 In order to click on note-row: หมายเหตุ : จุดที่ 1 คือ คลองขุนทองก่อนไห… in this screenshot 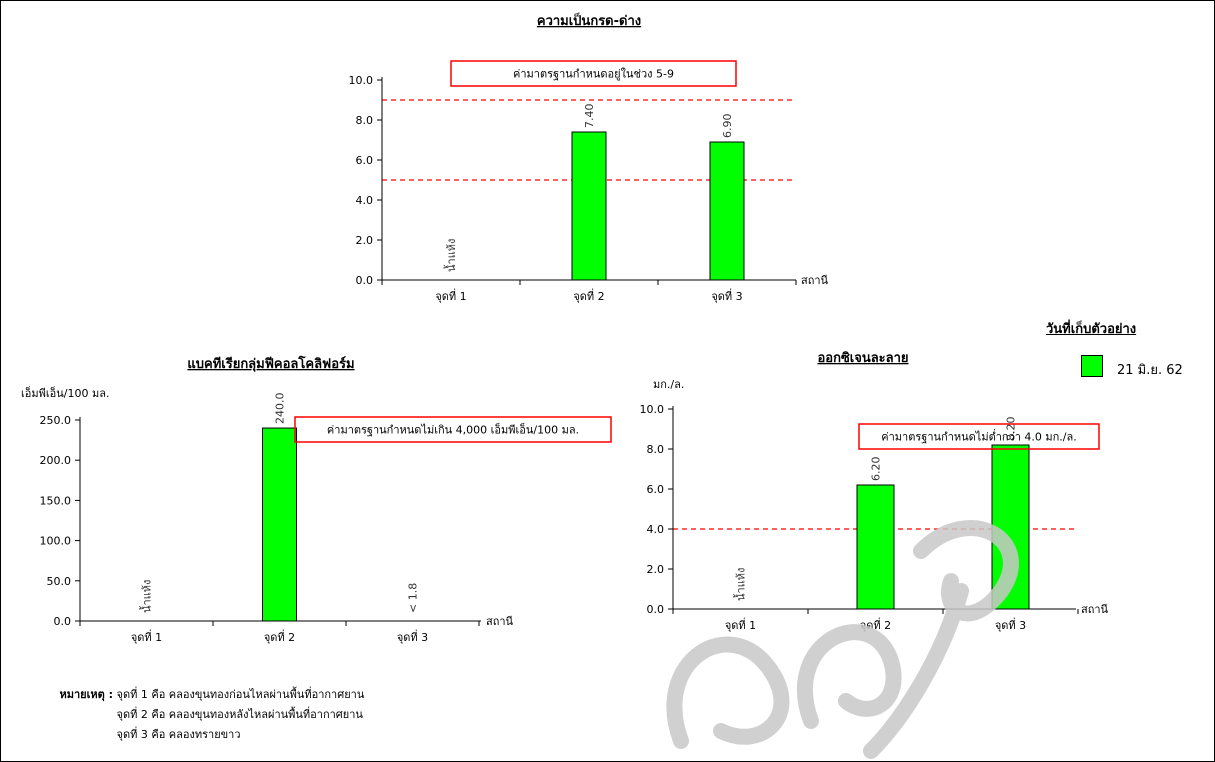, I will do `click(192, 695)`.